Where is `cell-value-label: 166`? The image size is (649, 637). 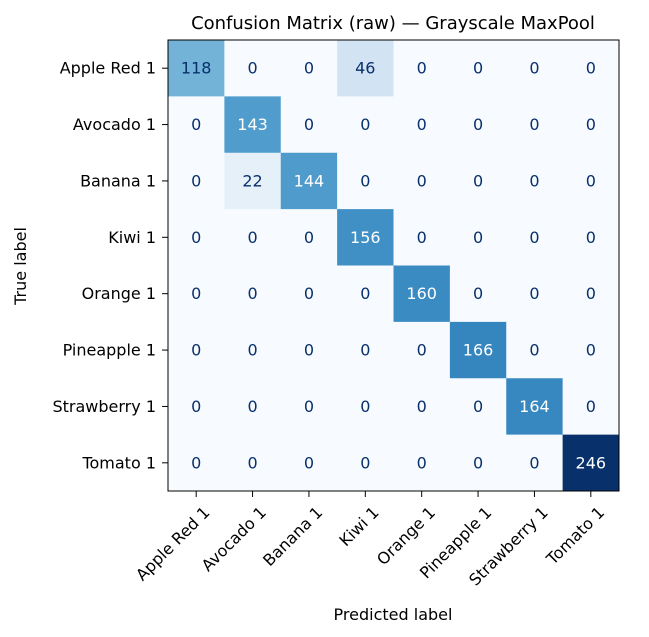
cell-value-label: 166 is located at coordinates (478, 350).